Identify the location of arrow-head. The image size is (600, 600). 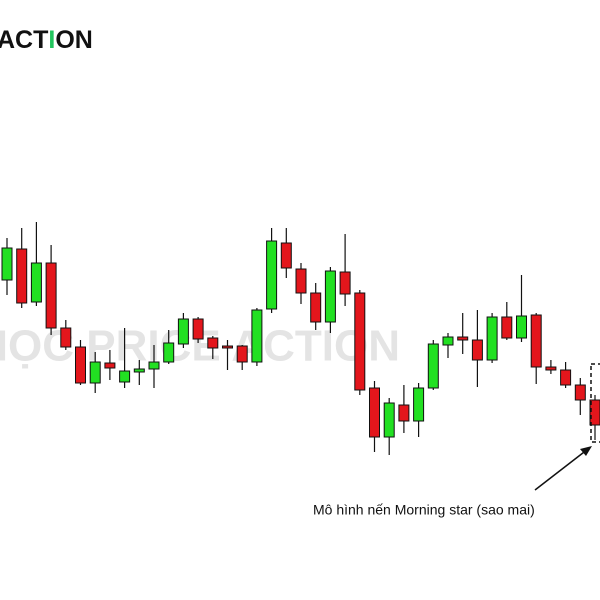
(586, 451).